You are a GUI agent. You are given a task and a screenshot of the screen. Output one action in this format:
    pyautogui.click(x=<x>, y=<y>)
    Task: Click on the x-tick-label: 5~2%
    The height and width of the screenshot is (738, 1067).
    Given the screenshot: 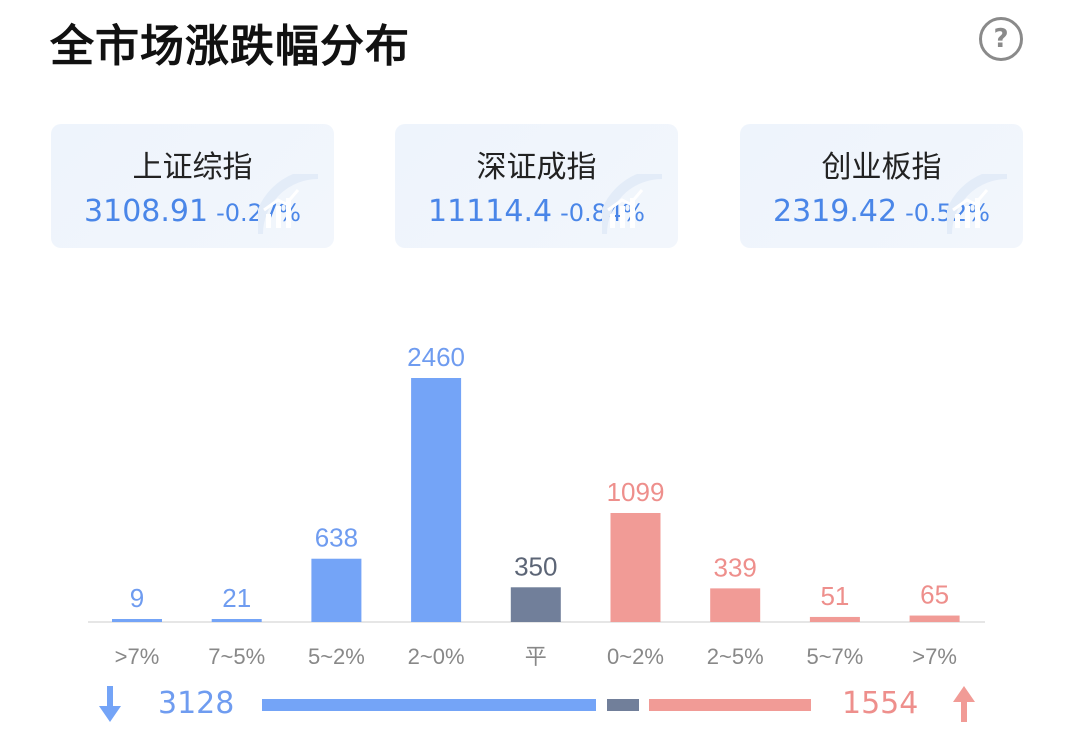 What is the action you would take?
    pyautogui.click(x=336, y=656)
    